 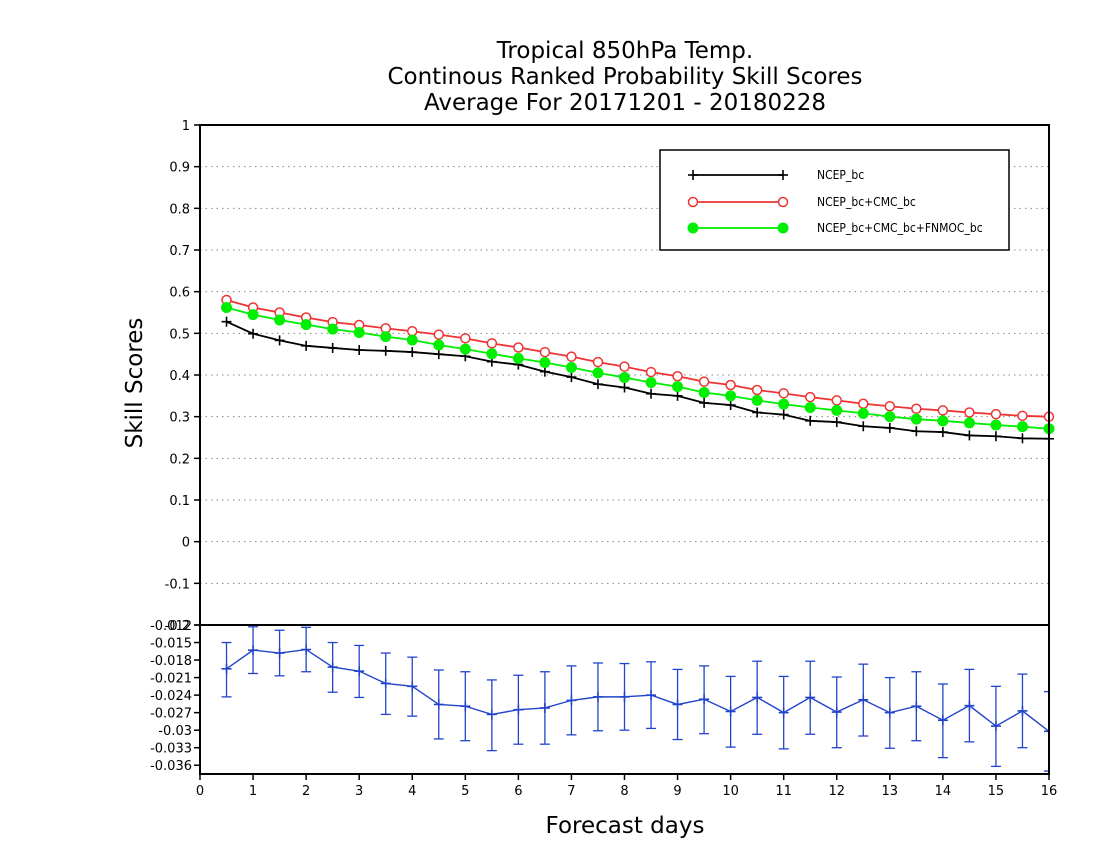 I want to click on sub-y-tick-label: -0.021, so click(x=171, y=679).